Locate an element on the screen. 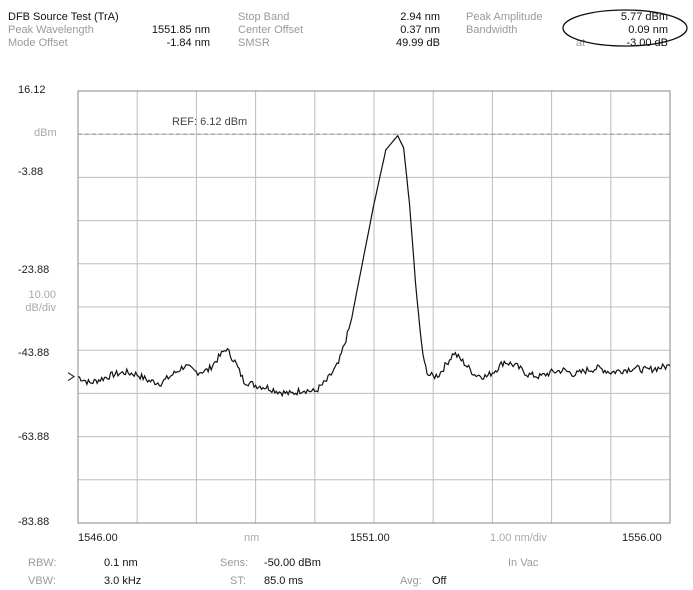 The width and height of the screenshot is (693, 590). x-tick-label: 1556.00 is located at coordinates (642, 538).